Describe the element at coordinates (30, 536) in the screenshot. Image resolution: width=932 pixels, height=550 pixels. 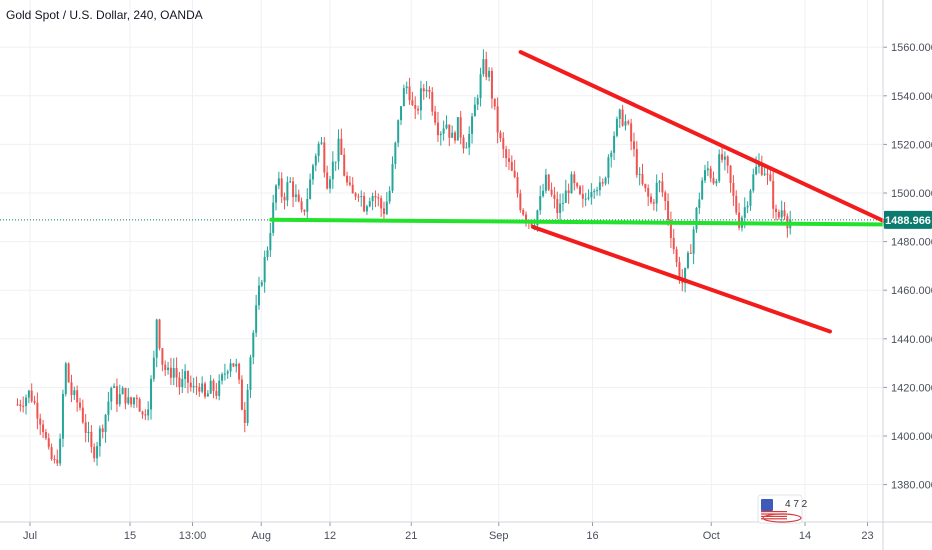
I see `x-tick-label: Jul` at that location.